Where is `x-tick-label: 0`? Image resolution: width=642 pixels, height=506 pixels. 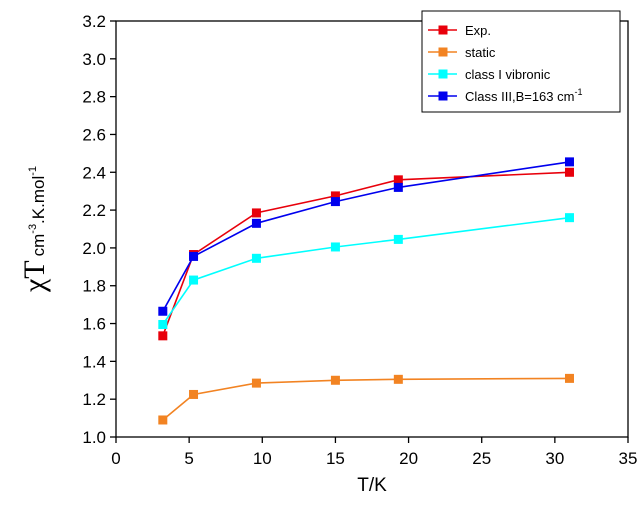 x-tick-label: 0 is located at coordinates (115, 458).